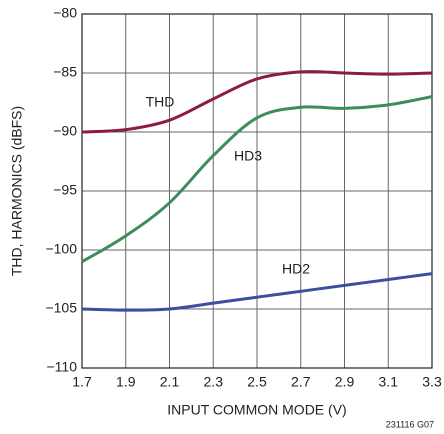  Describe the element at coordinates (248, 156) in the screenshot. I see `series-label: HD3` at that location.